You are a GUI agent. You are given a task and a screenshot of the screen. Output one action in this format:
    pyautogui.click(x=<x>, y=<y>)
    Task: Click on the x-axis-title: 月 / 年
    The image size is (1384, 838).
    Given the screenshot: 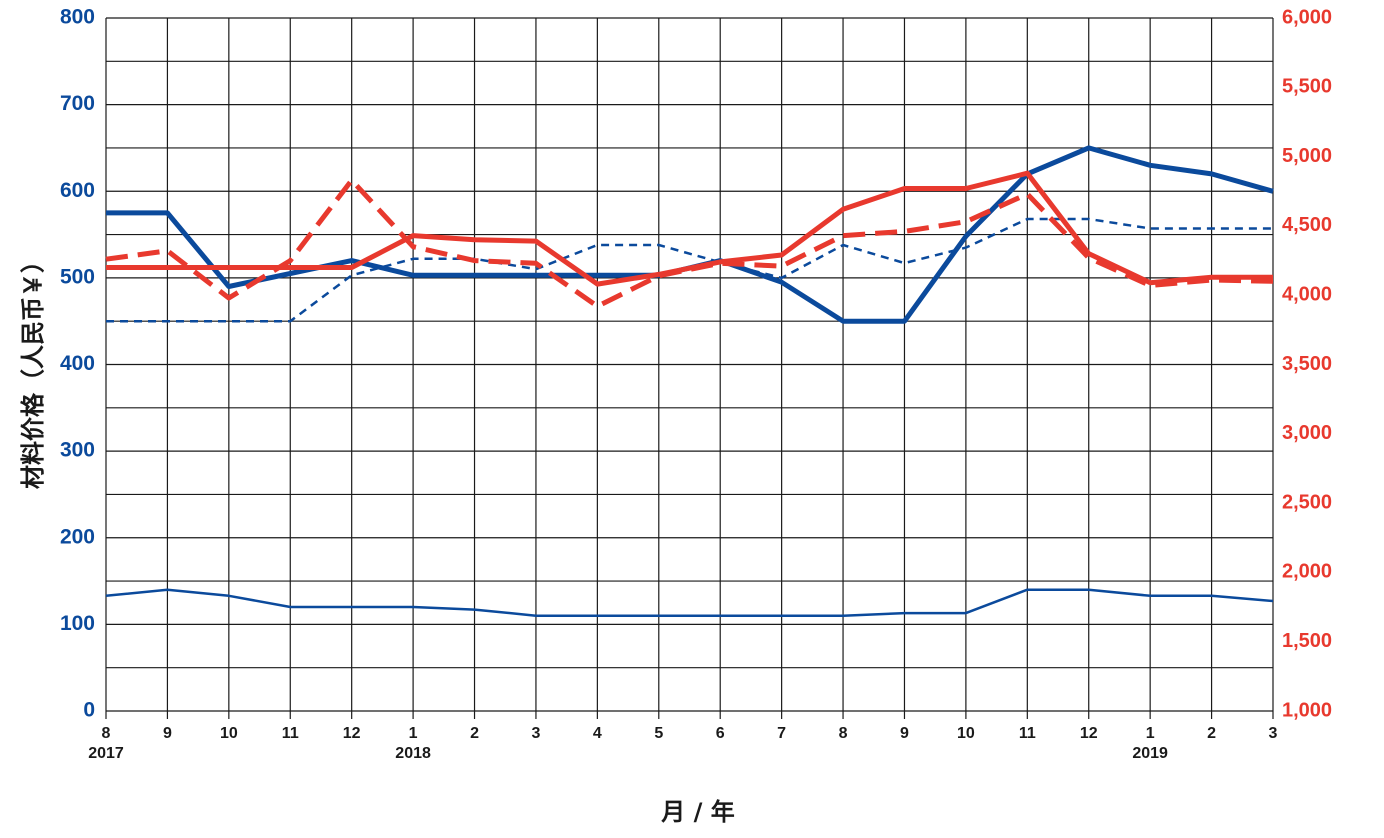 What is the action you would take?
    pyautogui.click(x=697, y=812)
    